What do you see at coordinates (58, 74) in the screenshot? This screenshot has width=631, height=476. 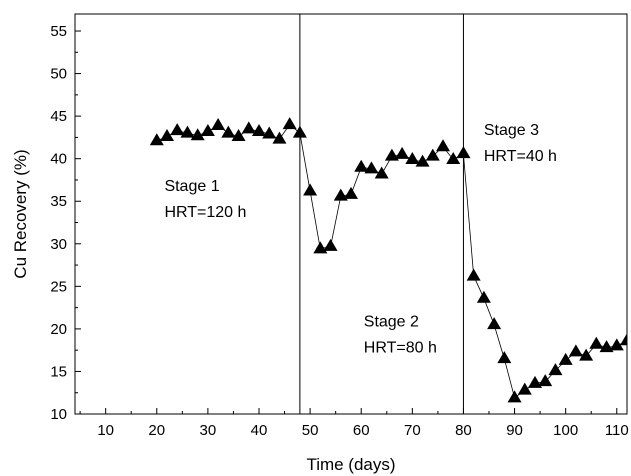 I see `y-tick-label: 50` at bounding box center [58, 74].